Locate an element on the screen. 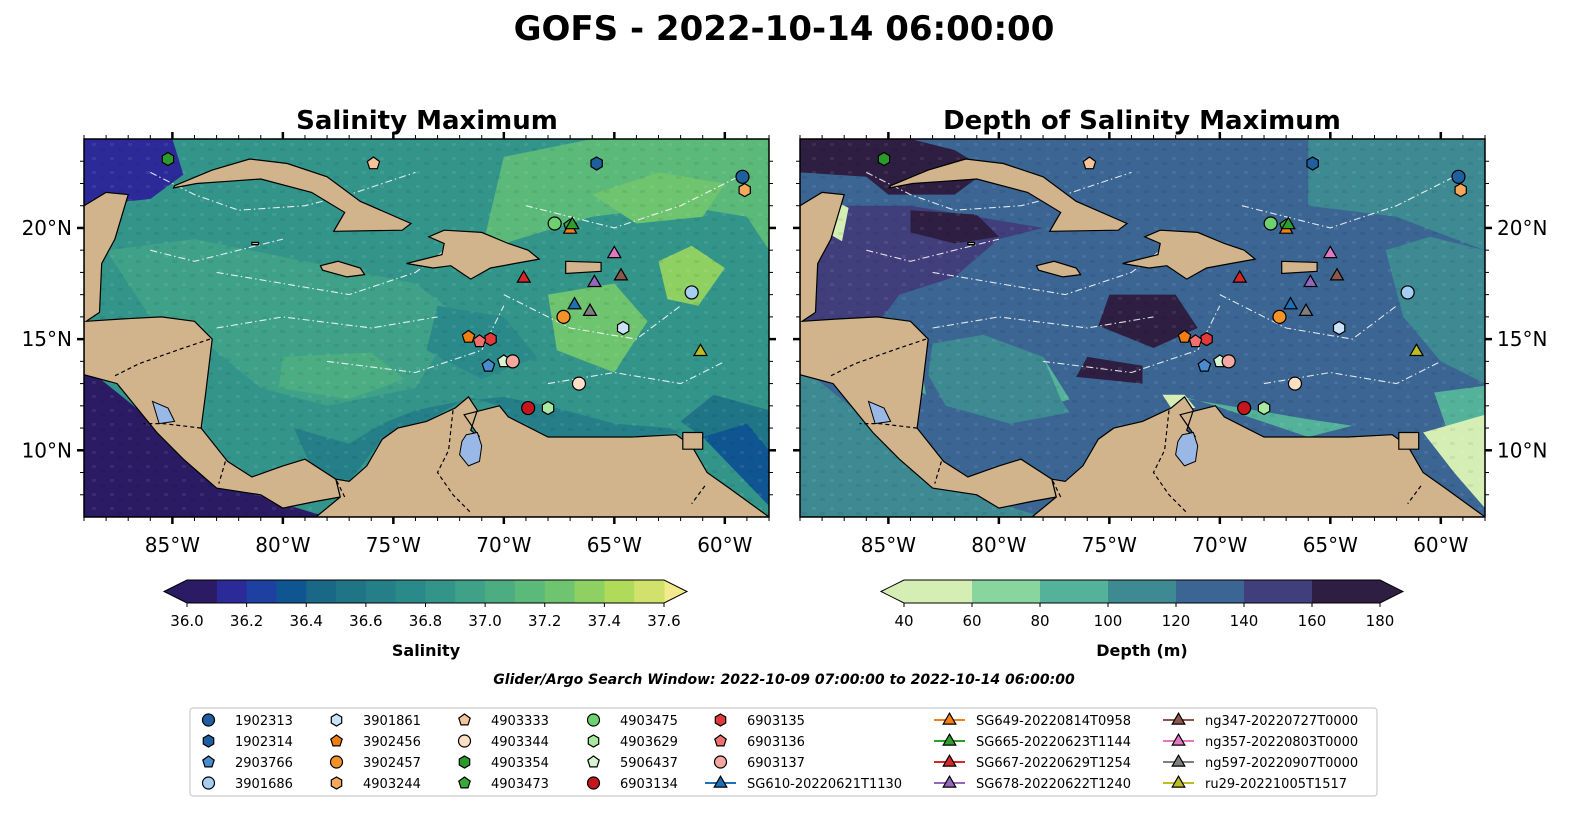  land-puerto-rico is located at coordinates (1299, 267).